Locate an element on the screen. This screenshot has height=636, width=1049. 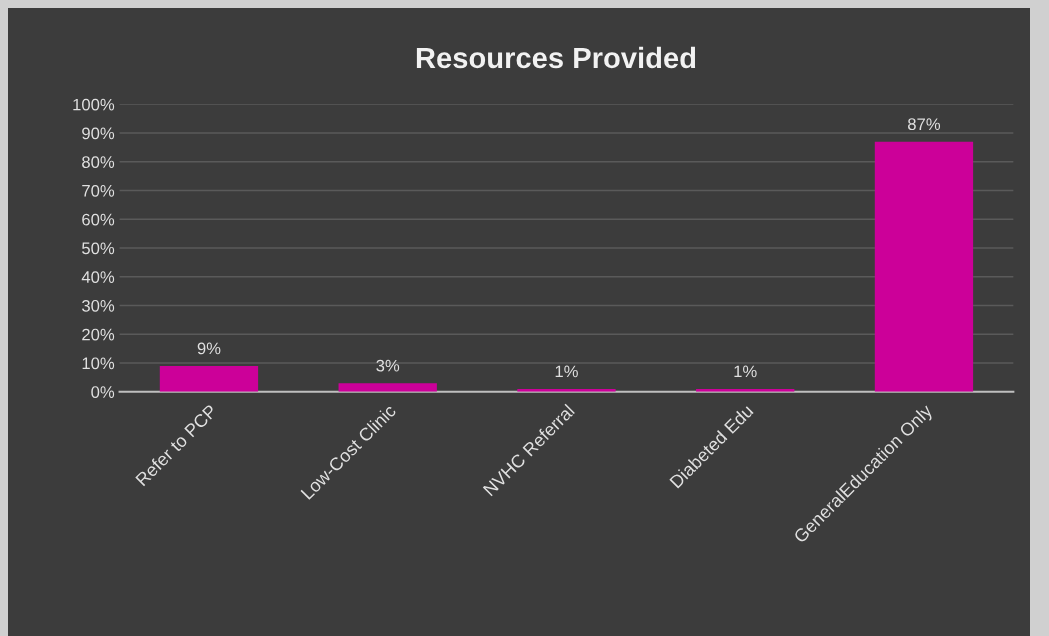
data-label: 87% is located at coordinates (924, 124).